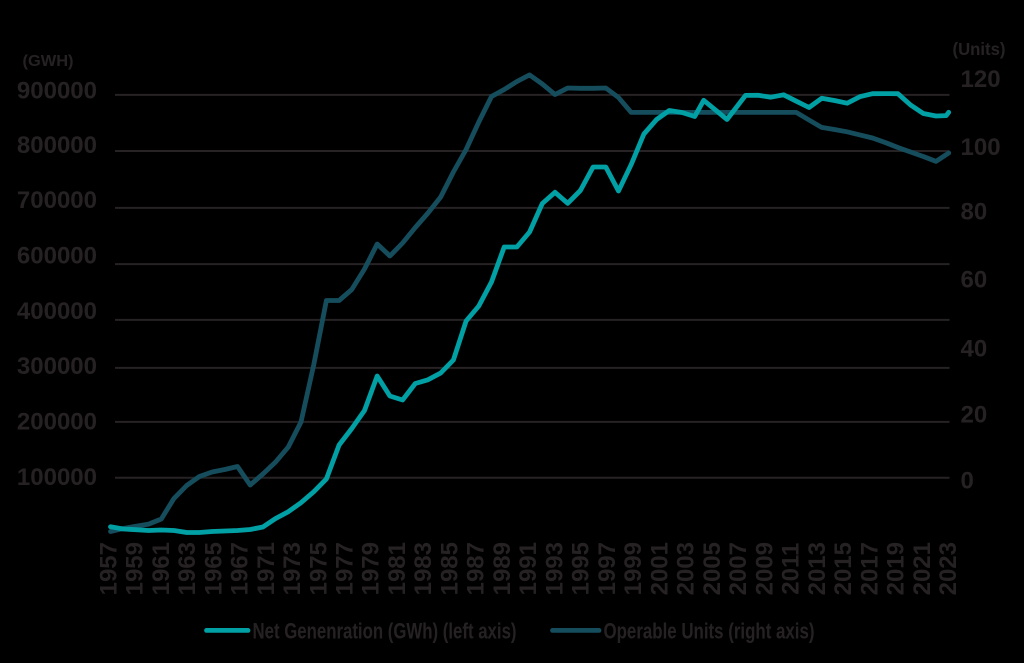 The image size is (1024, 663). What do you see at coordinates (57, 256) in the screenshot?
I see `svg-text: 600000` at bounding box center [57, 256].